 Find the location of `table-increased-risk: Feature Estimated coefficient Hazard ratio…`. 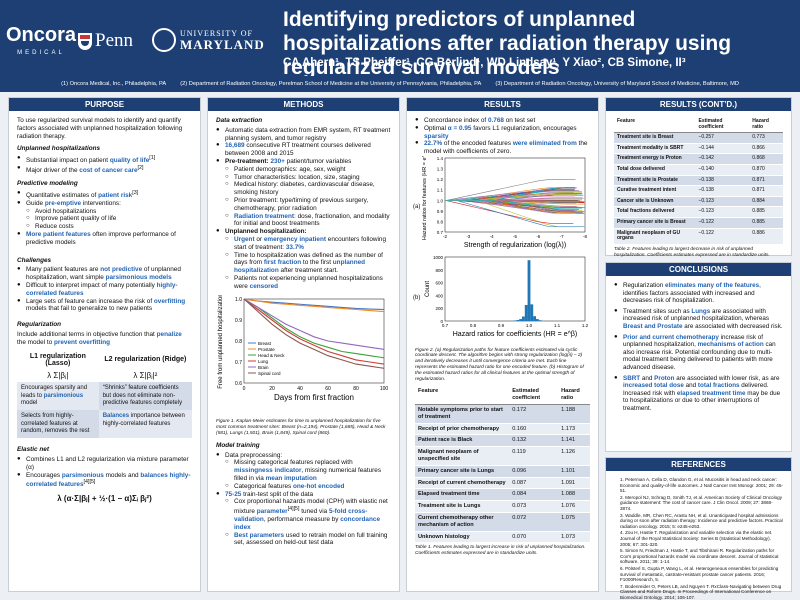

table-increased-risk: Feature Estimated coefficient Hazard ratio… is located at coordinates (502, 465).